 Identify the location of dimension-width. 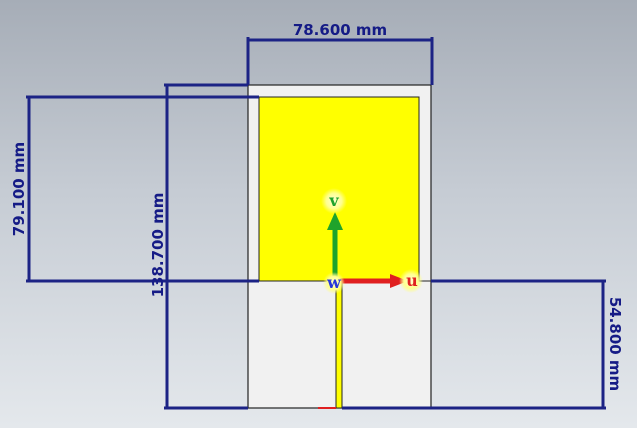
(340, 61).